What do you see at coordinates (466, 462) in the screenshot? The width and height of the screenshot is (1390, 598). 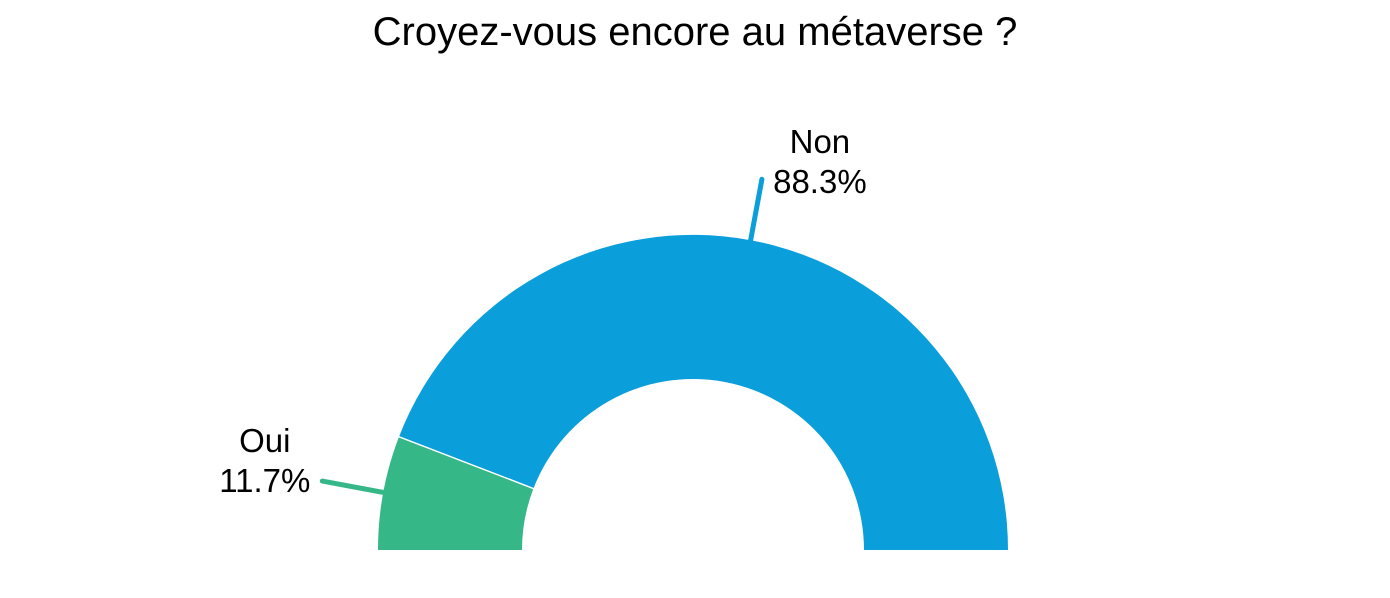 I see `slice-separator` at bounding box center [466, 462].